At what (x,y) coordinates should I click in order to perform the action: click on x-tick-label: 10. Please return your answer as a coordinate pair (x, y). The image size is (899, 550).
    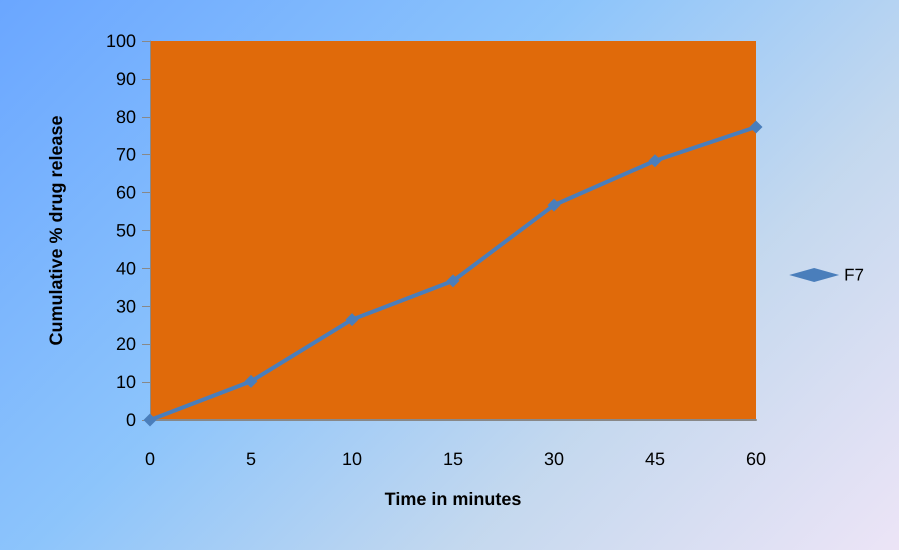
    Looking at the image, I should click on (352, 459).